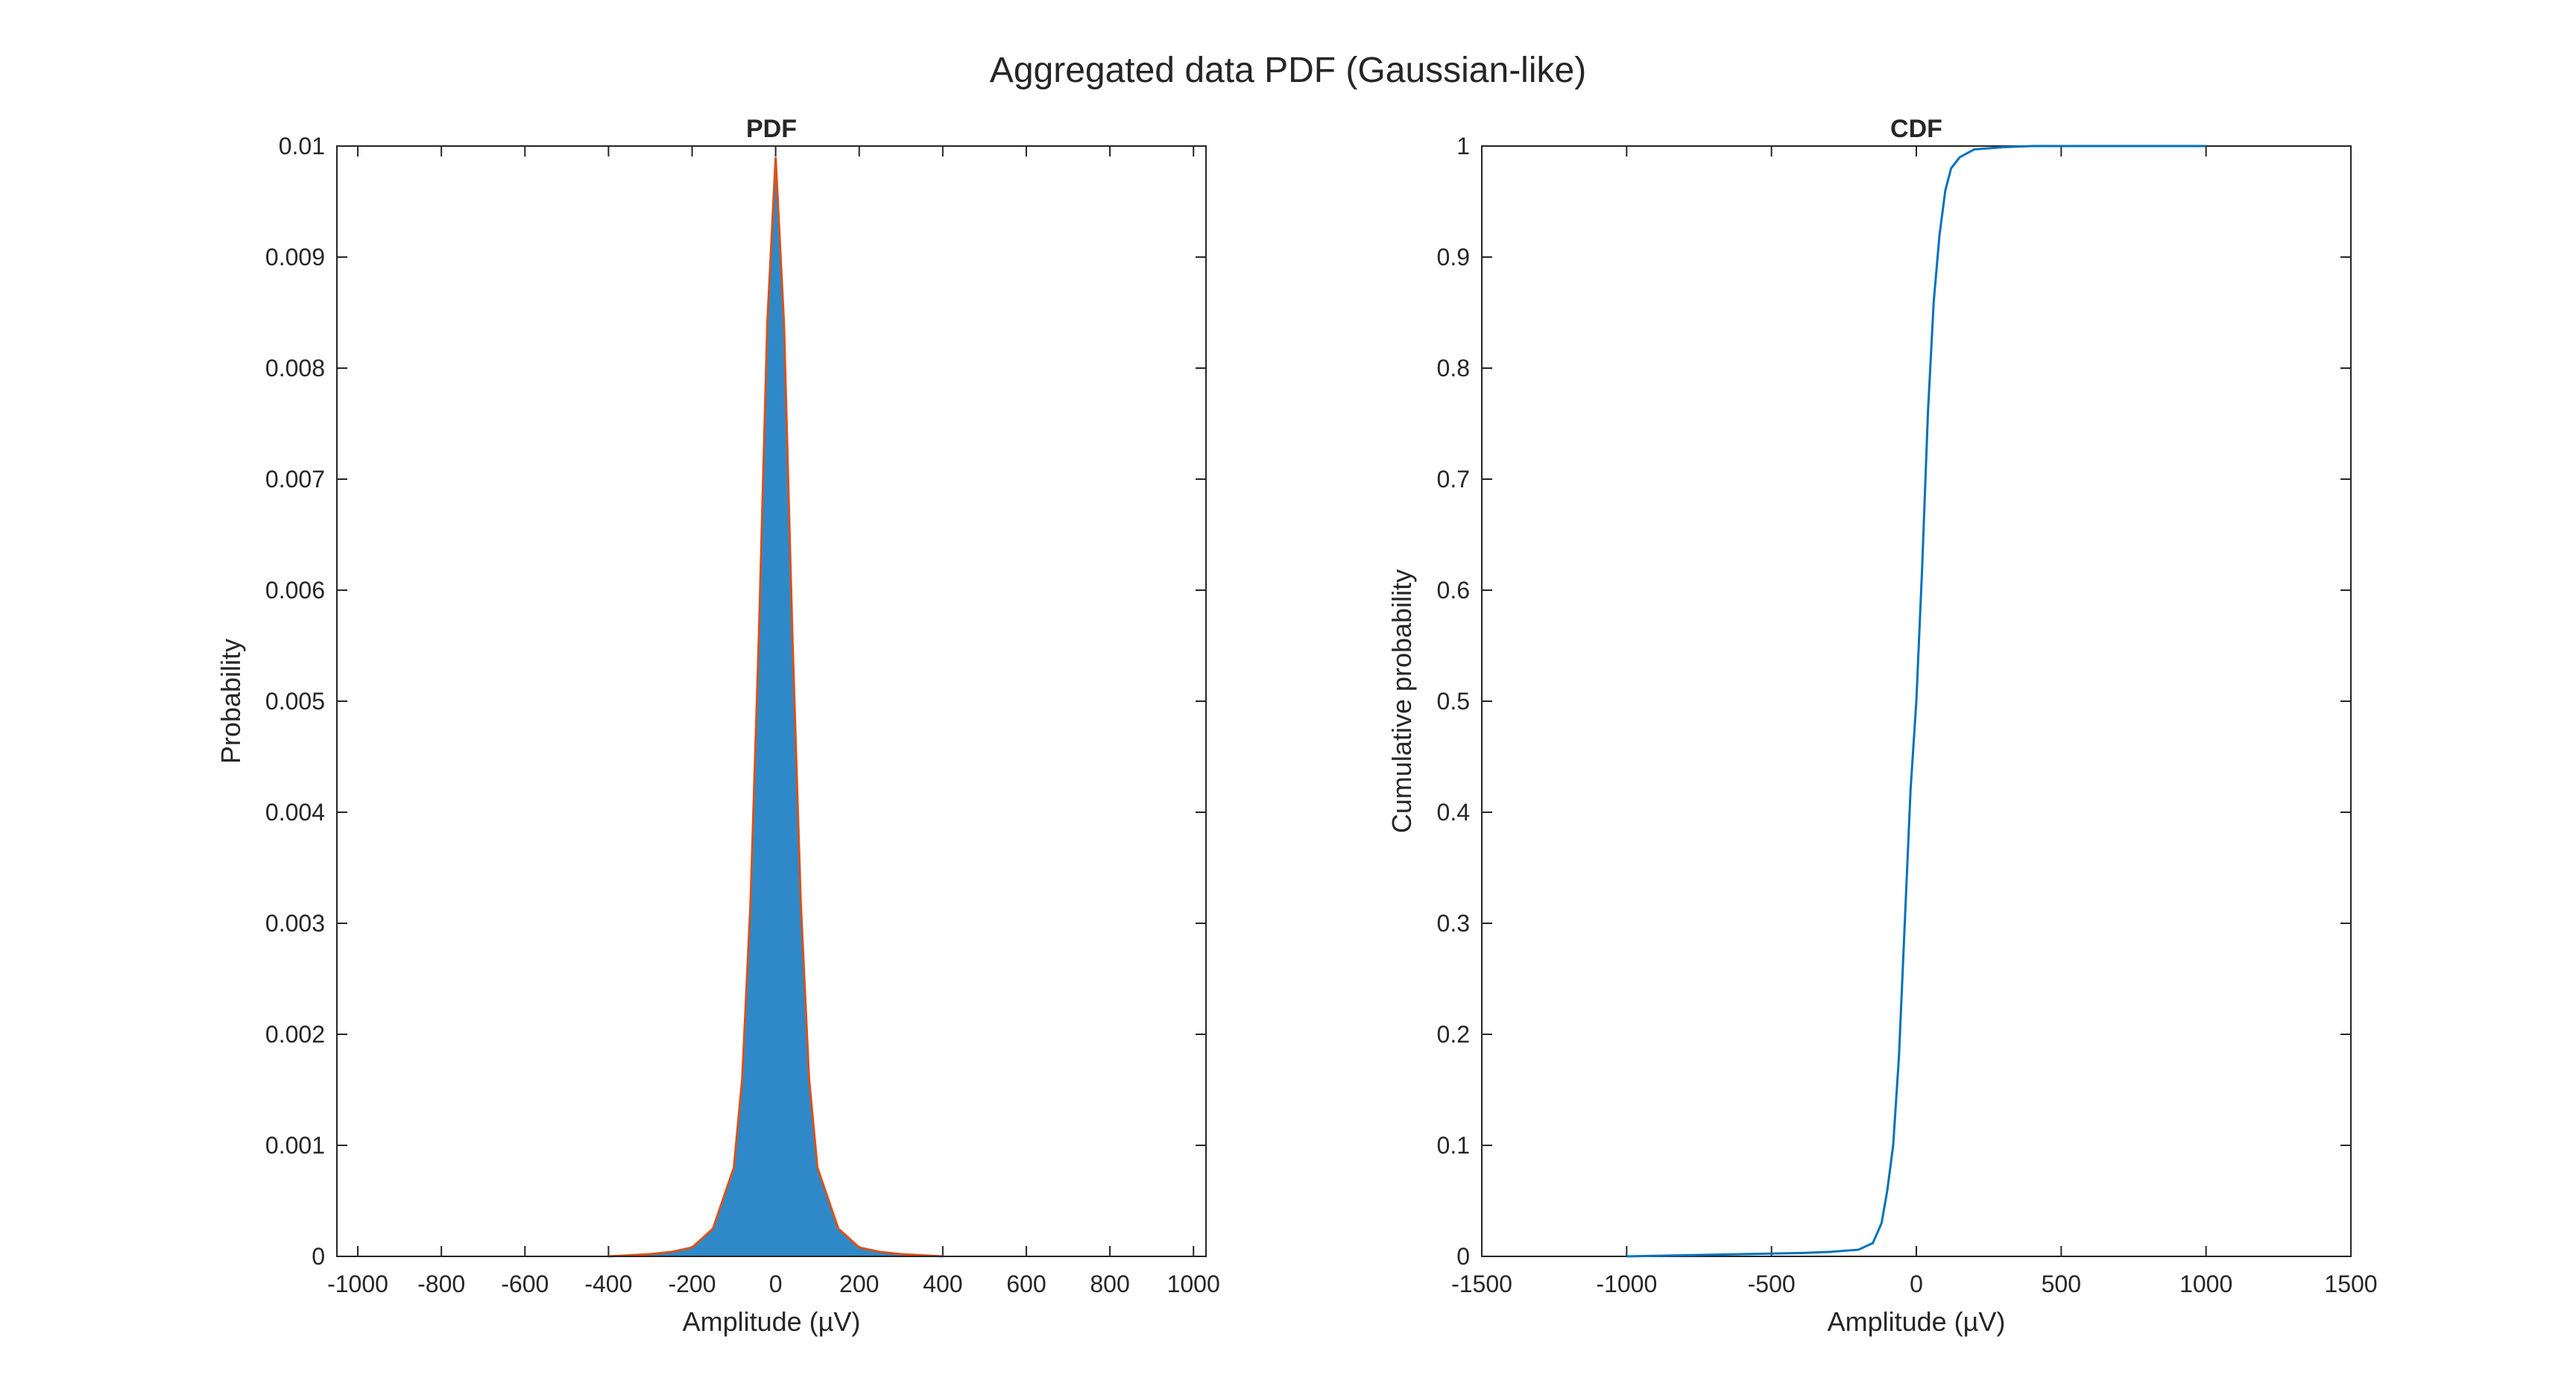 This screenshot has width=2576, height=1392. What do you see at coordinates (859, 1284) in the screenshot?
I see `x-tick-label: 200` at bounding box center [859, 1284].